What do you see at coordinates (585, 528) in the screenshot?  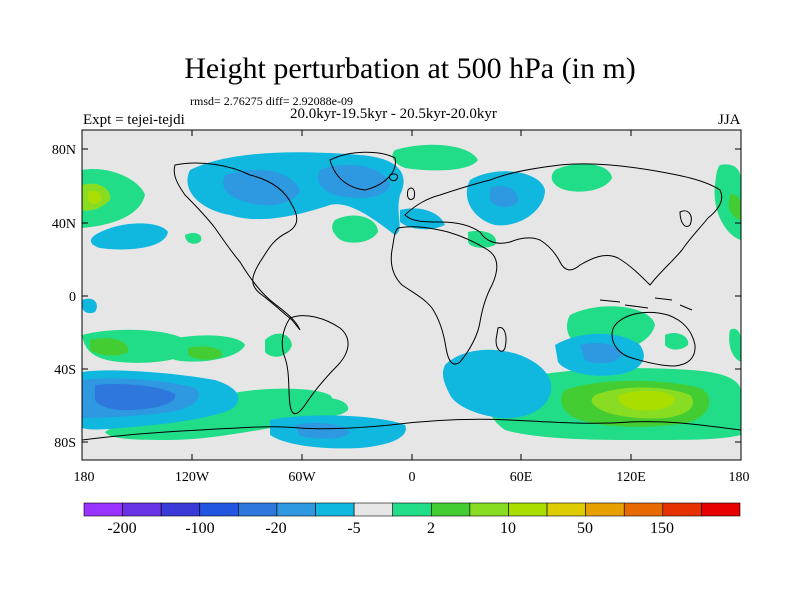 I see `colorbar-label: 50` at bounding box center [585, 528].